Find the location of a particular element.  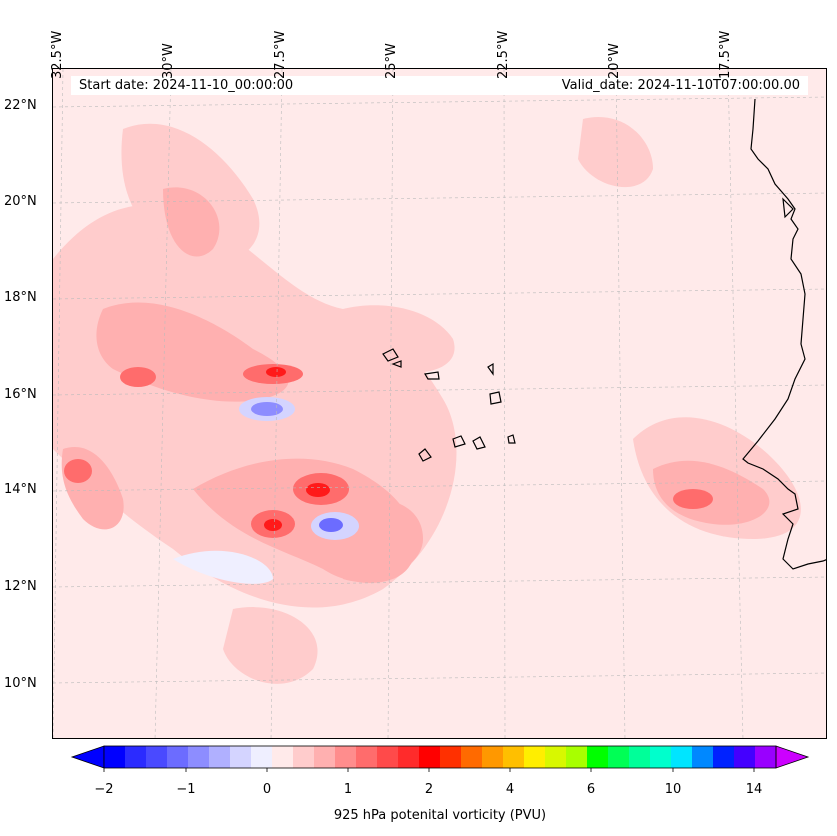

colorbar-tick-label: 2 is located at coordinates (429, 789).